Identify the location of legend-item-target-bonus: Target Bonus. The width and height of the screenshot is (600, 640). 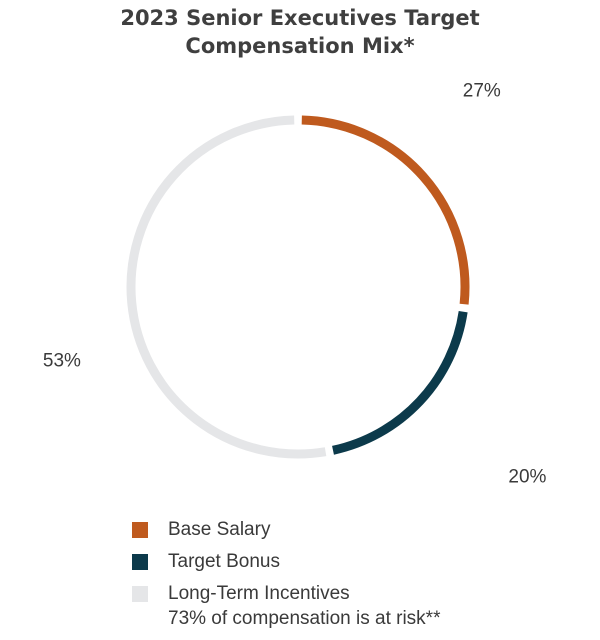
(241, 562).